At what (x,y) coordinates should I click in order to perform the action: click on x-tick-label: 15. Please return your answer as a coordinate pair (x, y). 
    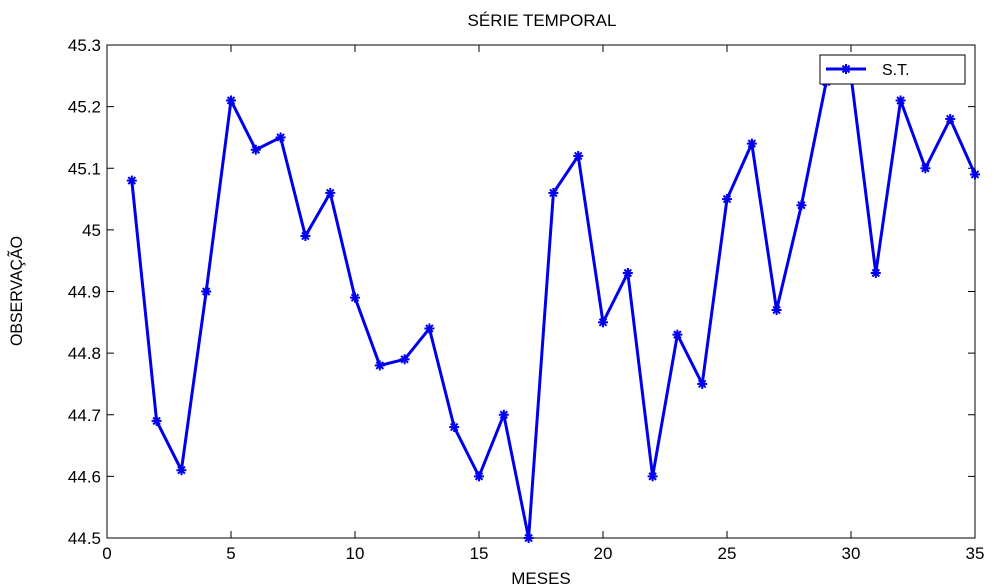
    Looking at the image, I should click on (479, 553).